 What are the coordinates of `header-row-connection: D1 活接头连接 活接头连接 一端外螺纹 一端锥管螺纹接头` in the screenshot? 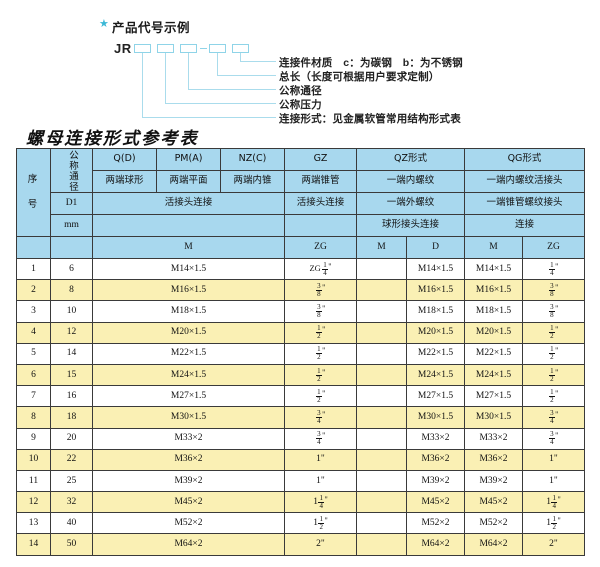 It's located at (301, 203).